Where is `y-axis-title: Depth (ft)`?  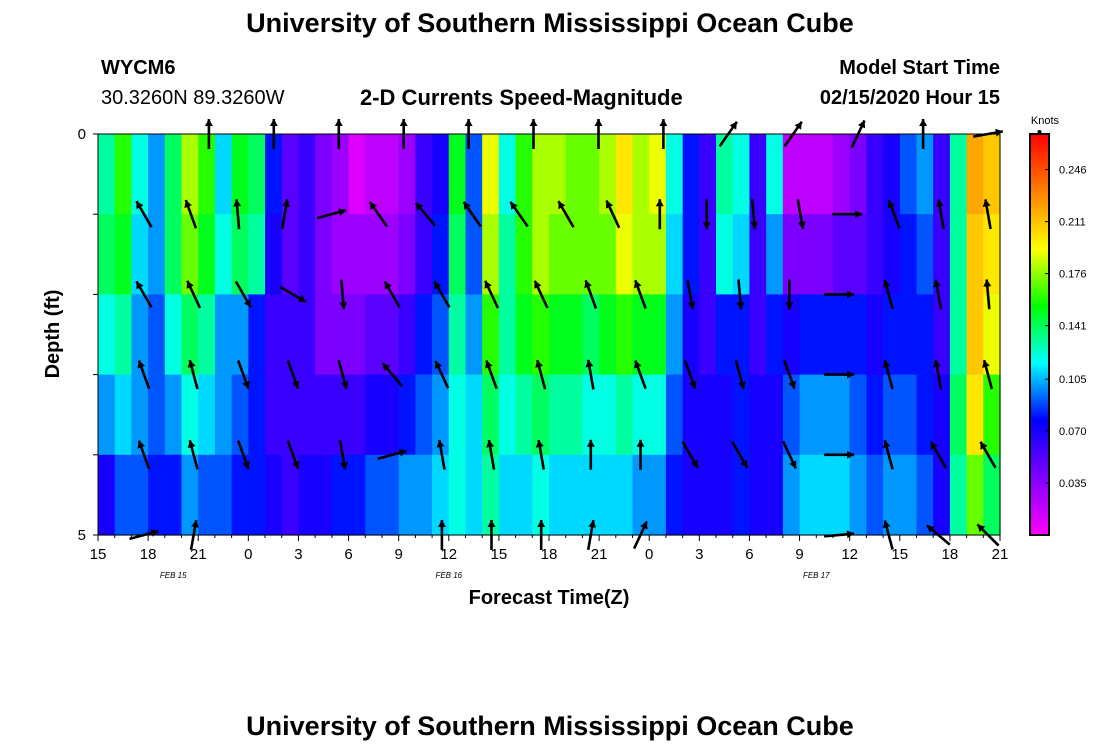
y-axis-title: Depth (ft) is located at coordinates (53, 334).